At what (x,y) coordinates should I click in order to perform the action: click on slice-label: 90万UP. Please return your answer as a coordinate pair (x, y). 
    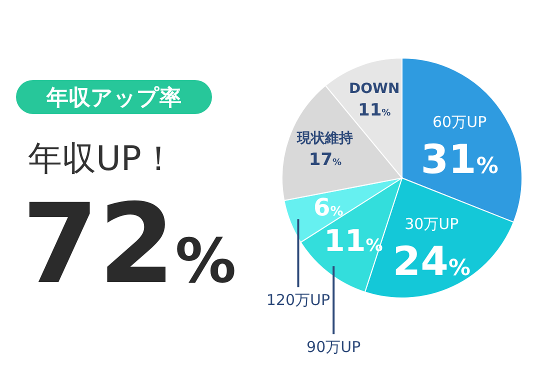
    Looking at the image, I should click on (333, 347).